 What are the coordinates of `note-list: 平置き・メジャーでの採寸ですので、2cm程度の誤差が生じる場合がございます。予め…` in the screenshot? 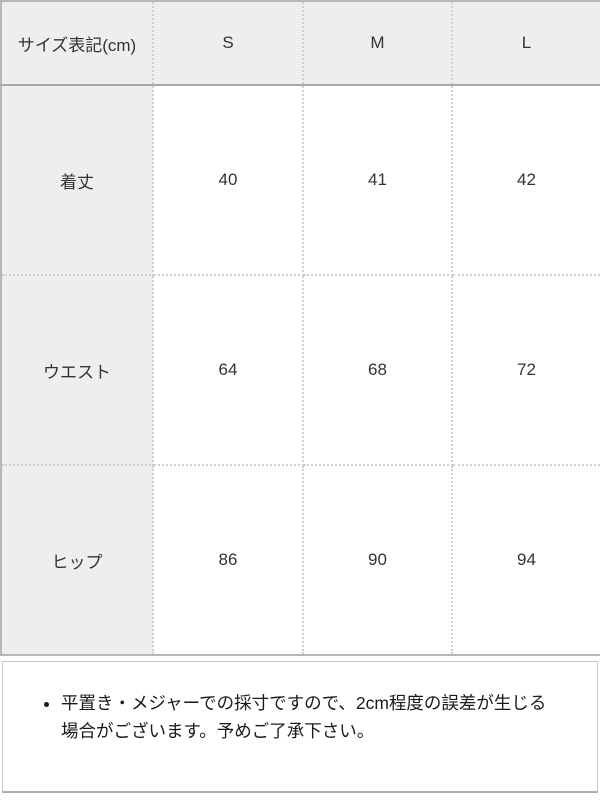 It's located at (300, 704).